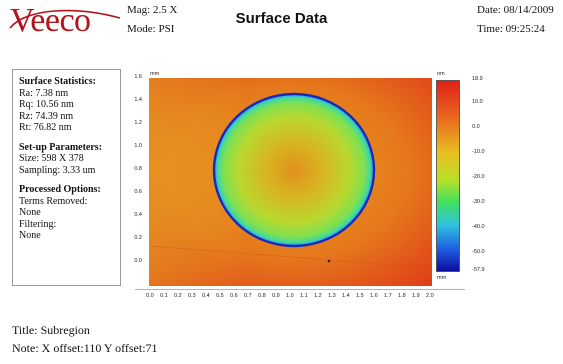  I want to click on y-tick-label: 0.6, so click(138, 192).